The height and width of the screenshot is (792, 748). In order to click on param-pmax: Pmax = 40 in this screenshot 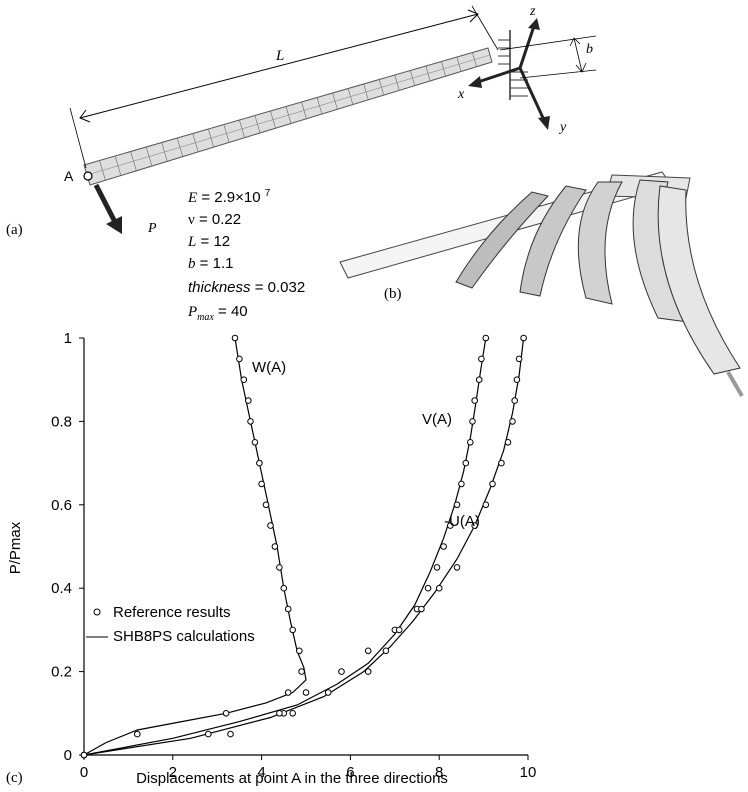, I will do `click(217, 313)`.